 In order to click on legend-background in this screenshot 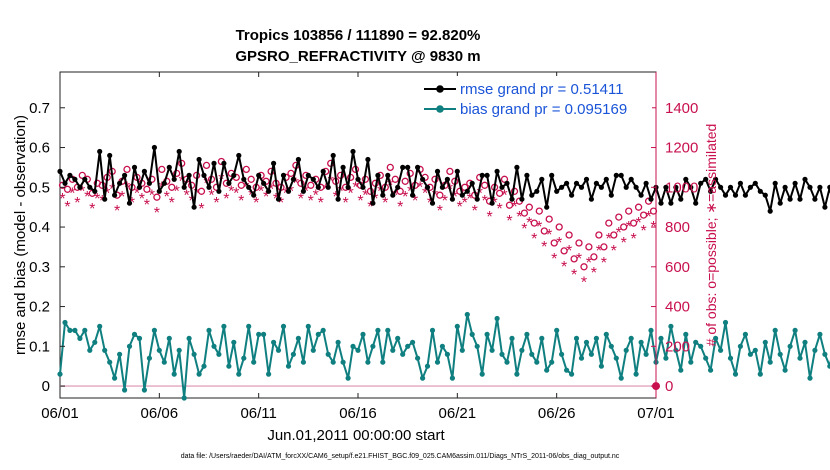, I will do `click(536, 98)`.